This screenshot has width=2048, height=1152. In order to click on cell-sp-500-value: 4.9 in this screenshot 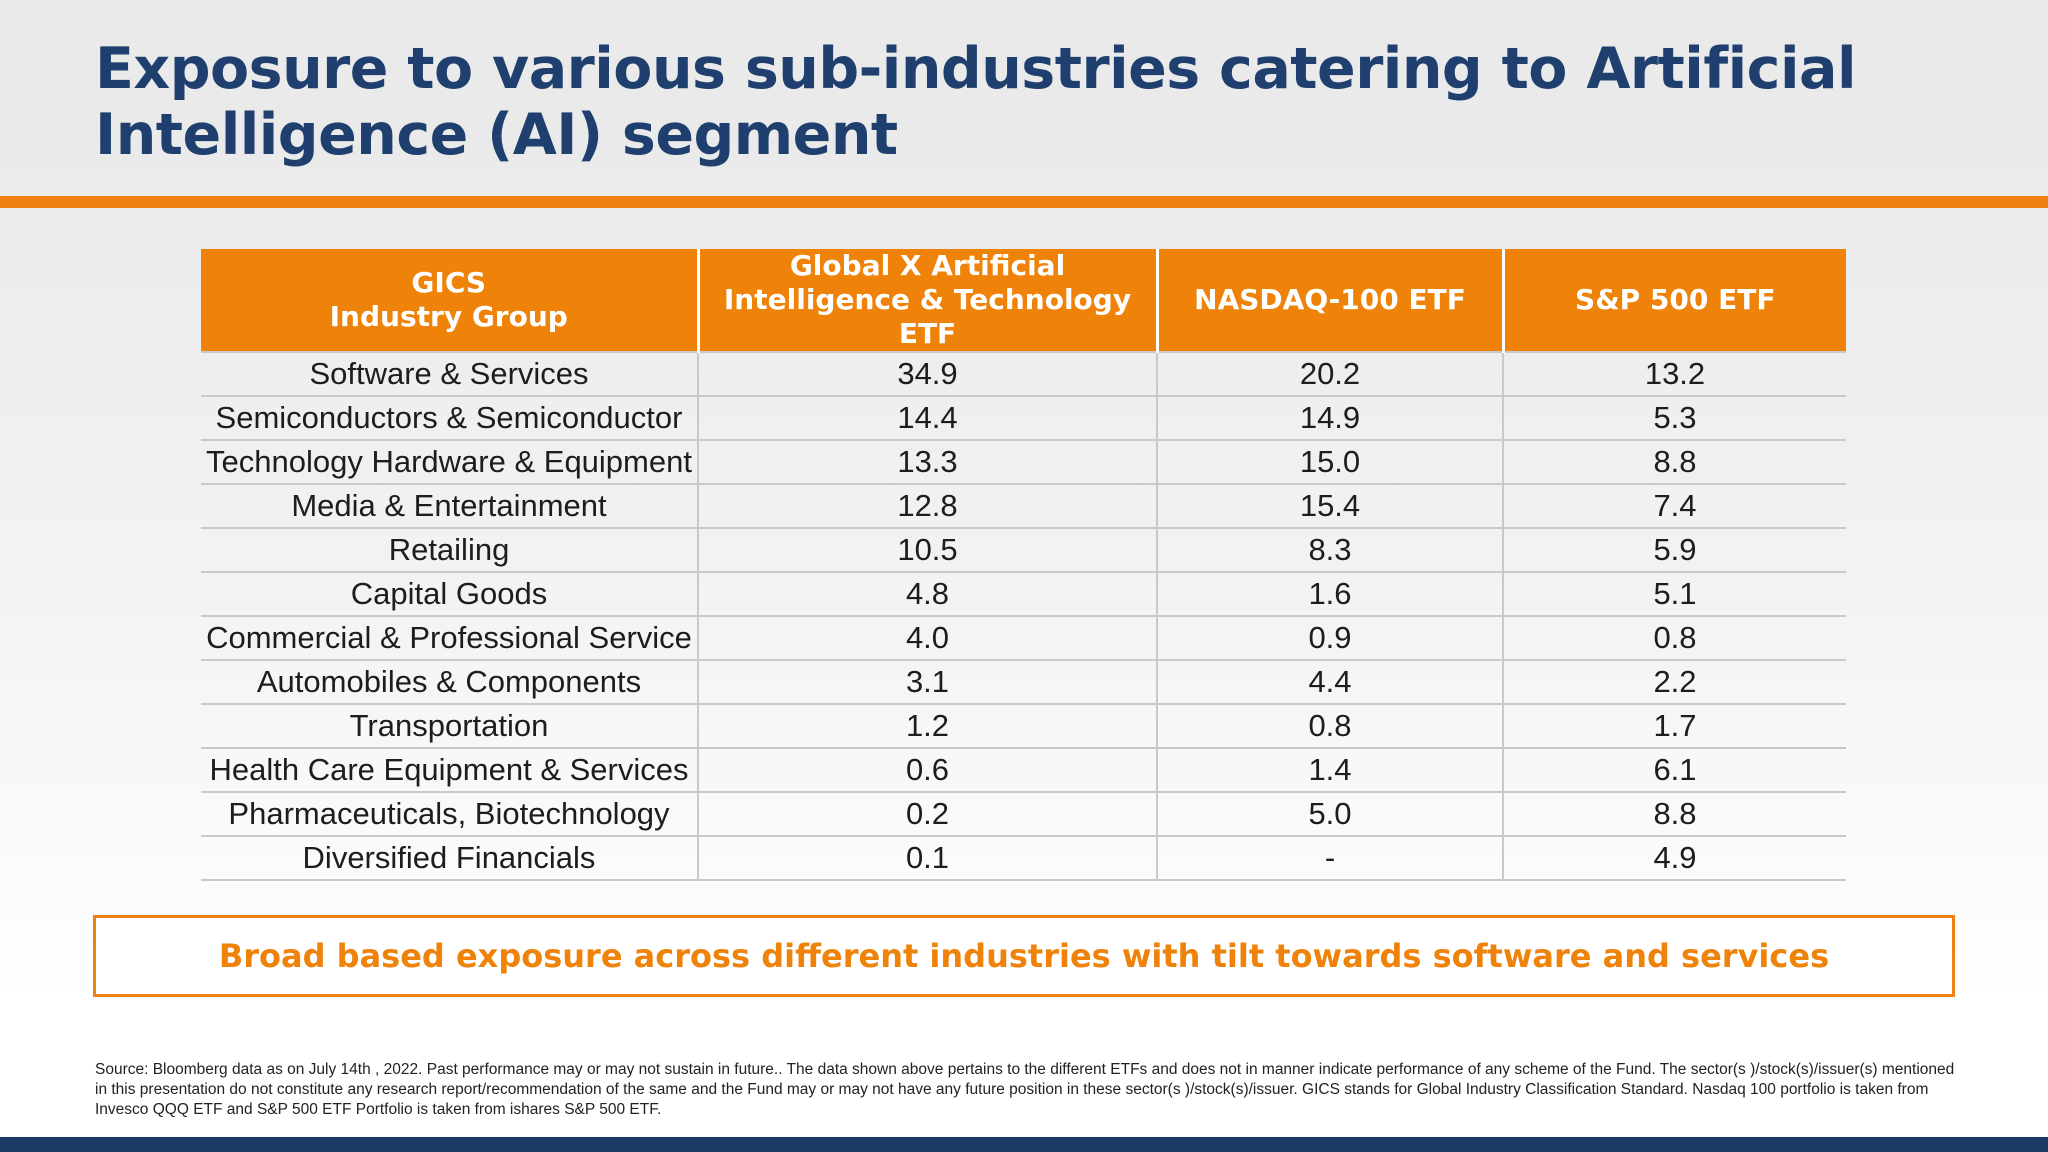, I will do `click(1674, 858)`.